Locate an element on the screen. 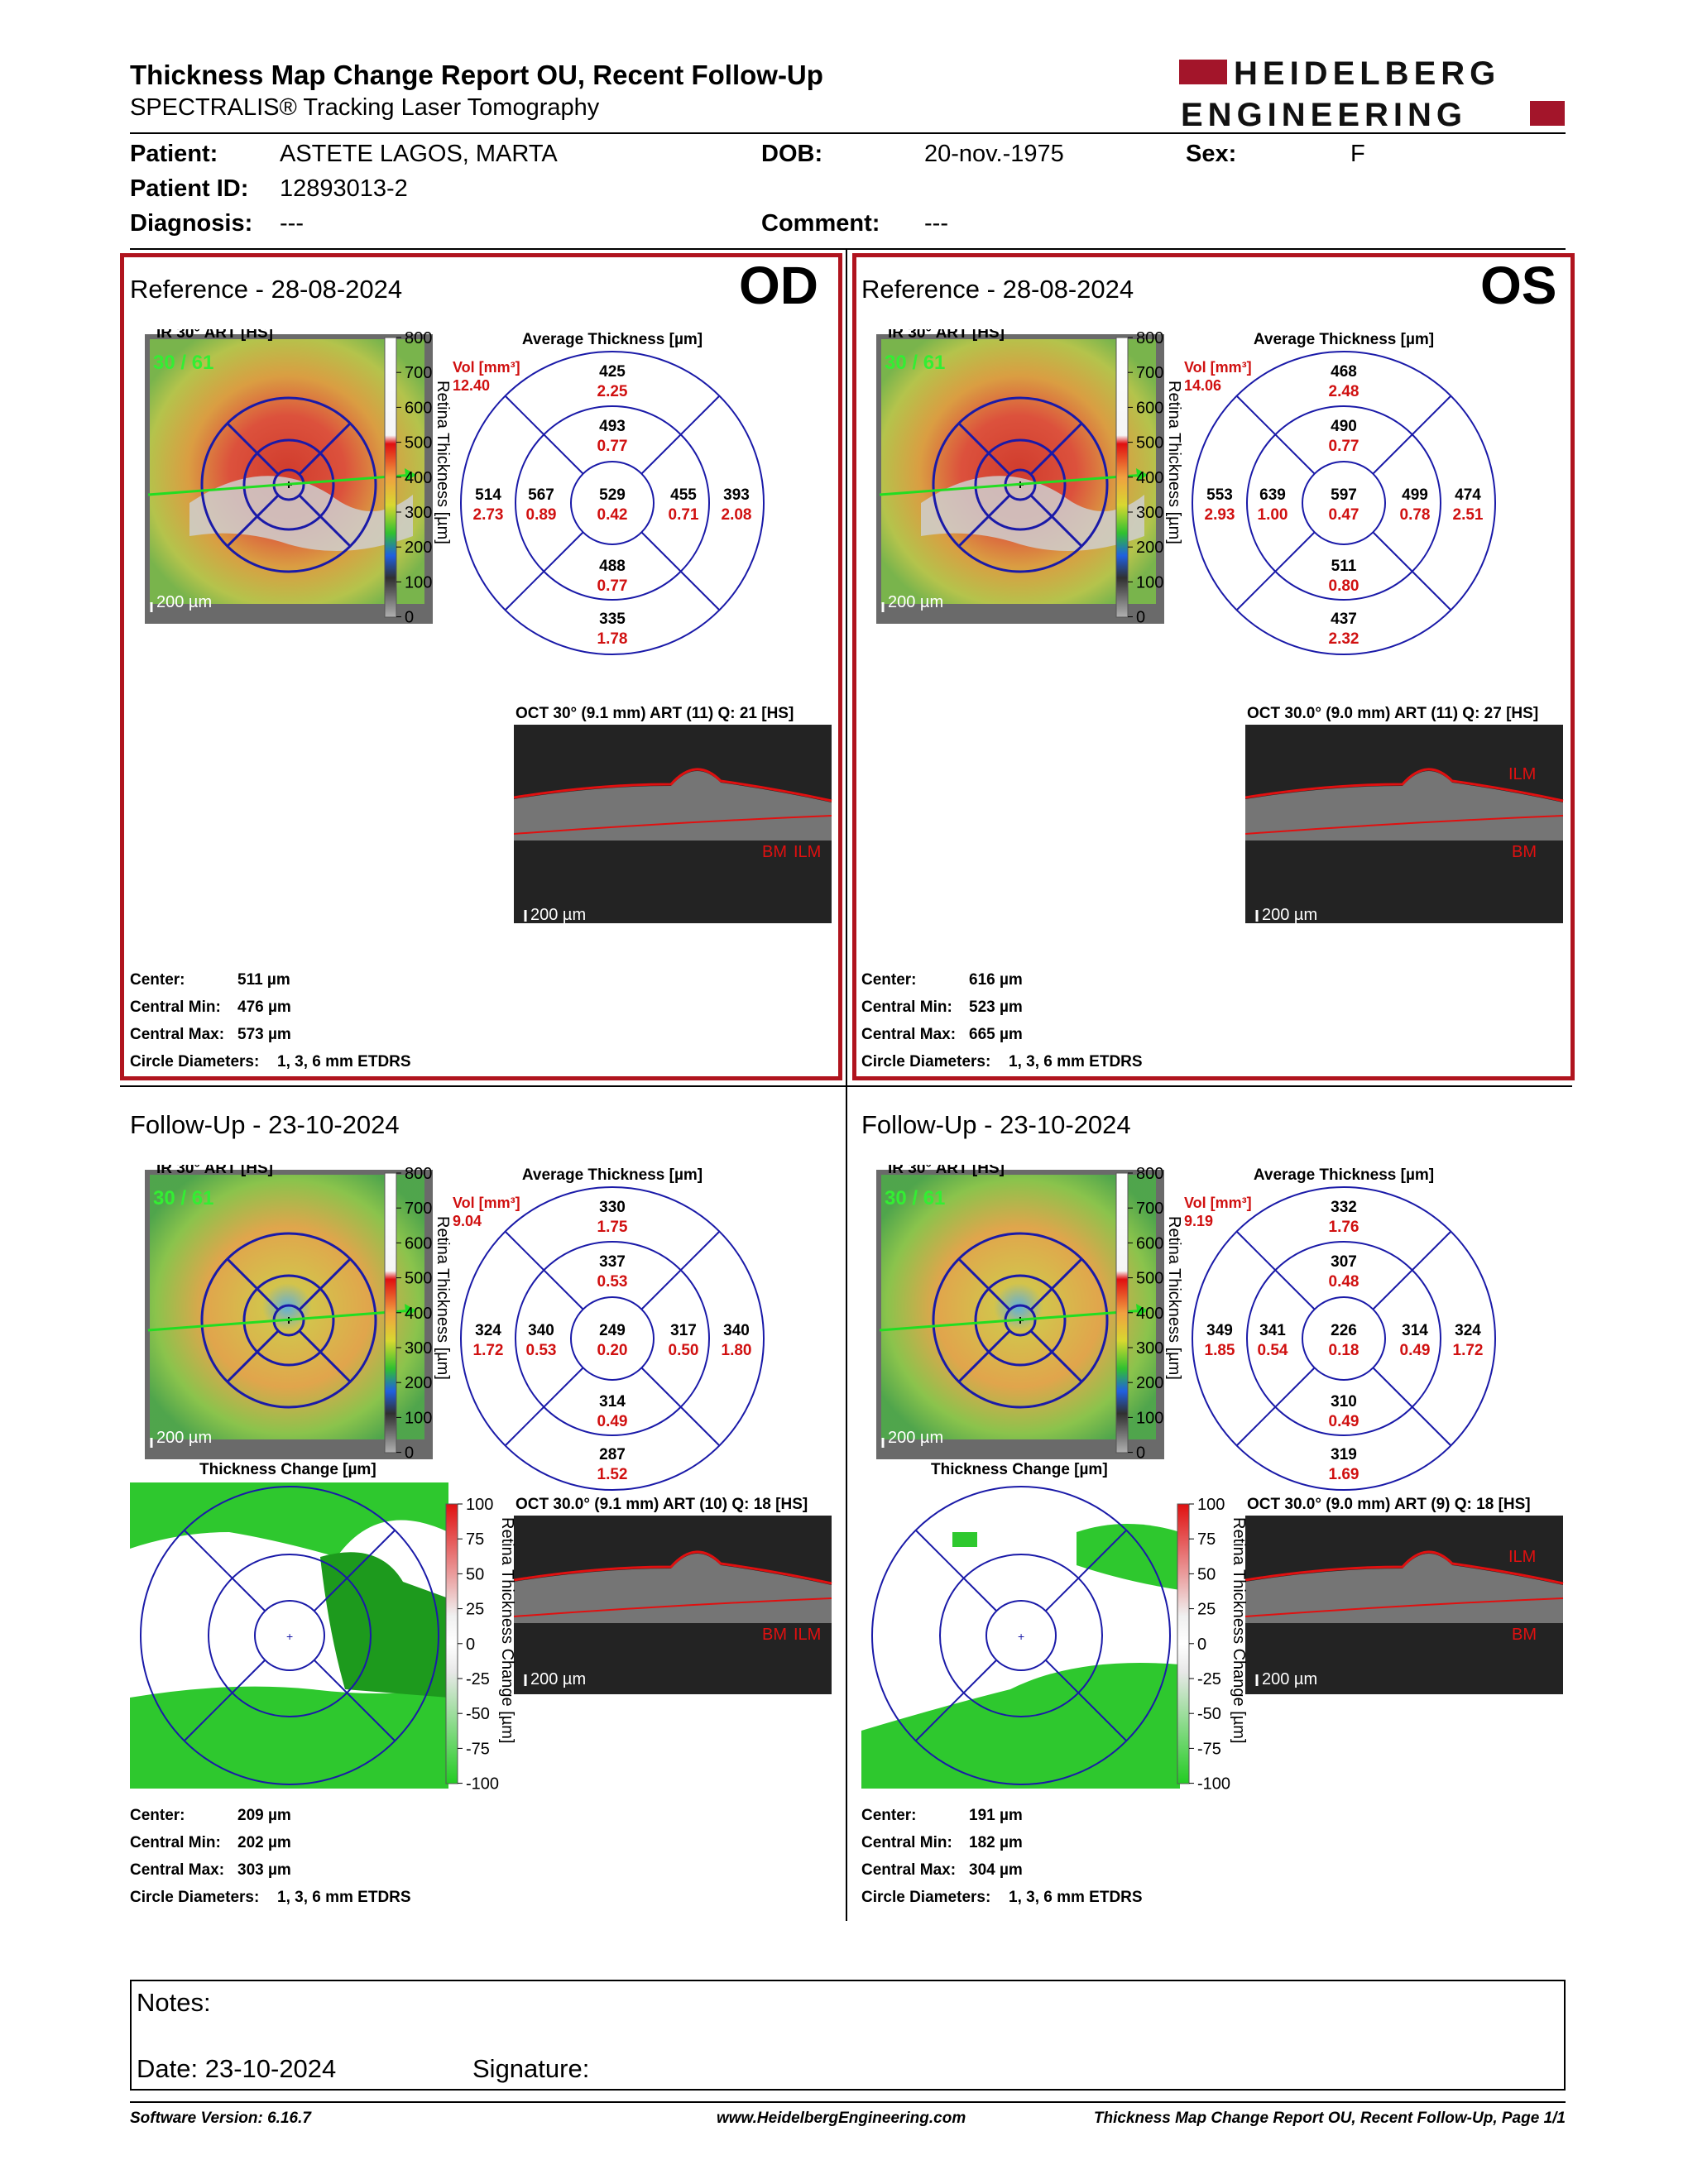  oct-layer-tag: ILM is located at coordinates (807, 852).